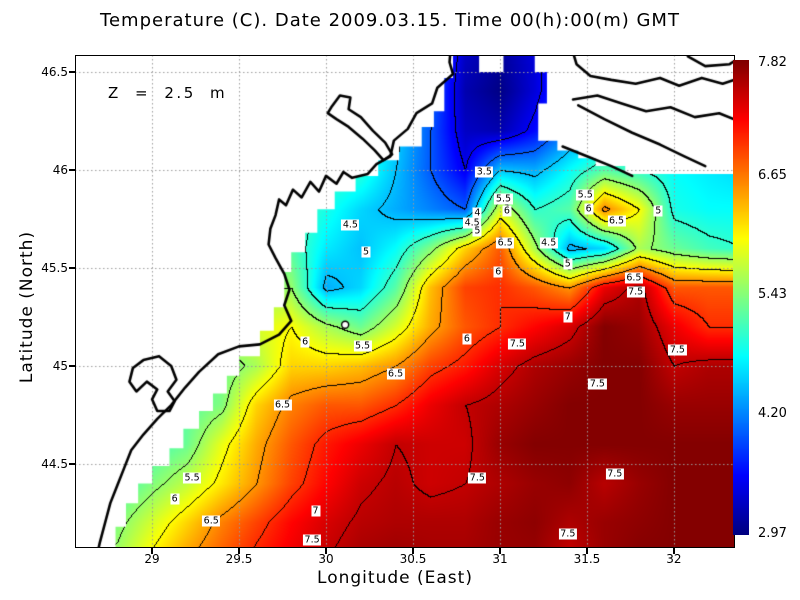 This screenshot has height=600, width=800. What do you see at coordinates (54, 72) in the screenshot?
I see `y-tick-label: 46.5` at bounding box center [54, 72].